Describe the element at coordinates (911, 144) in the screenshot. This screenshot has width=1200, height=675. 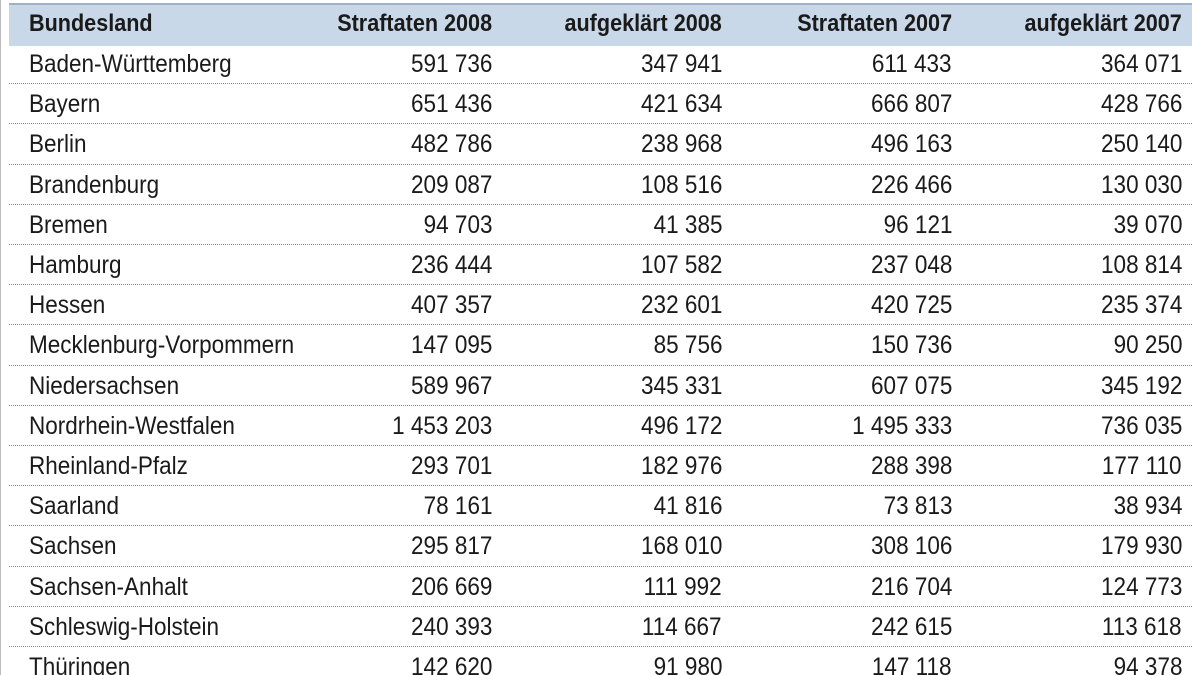
I see `number-cell: 496 163` at that location.